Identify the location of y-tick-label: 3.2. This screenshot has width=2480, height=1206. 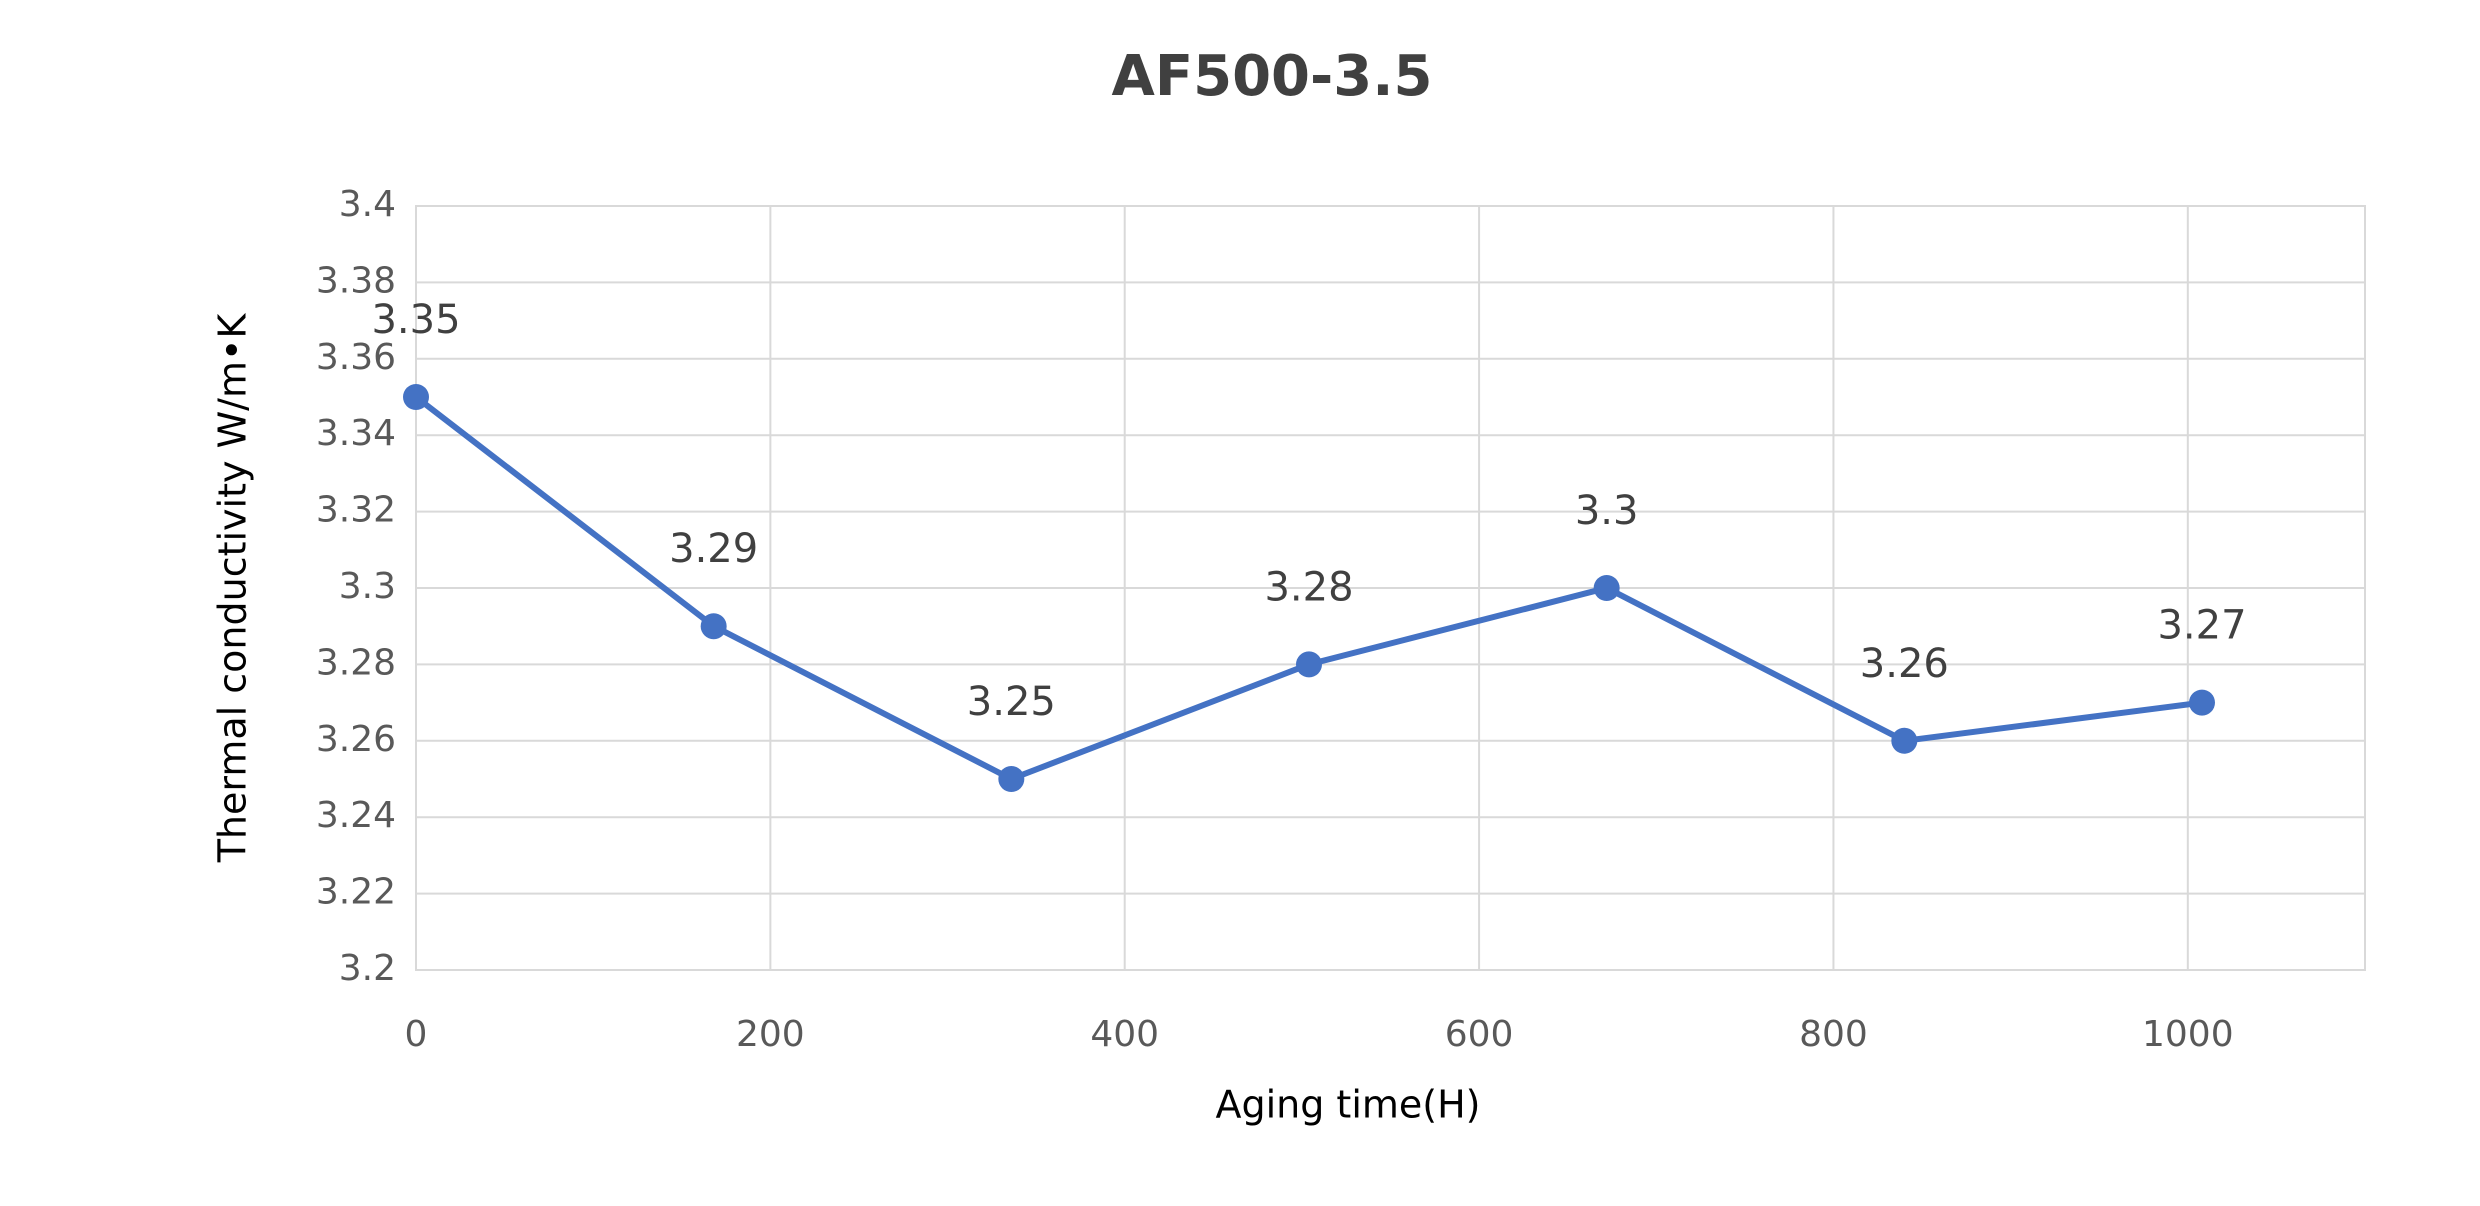
(367, 968).